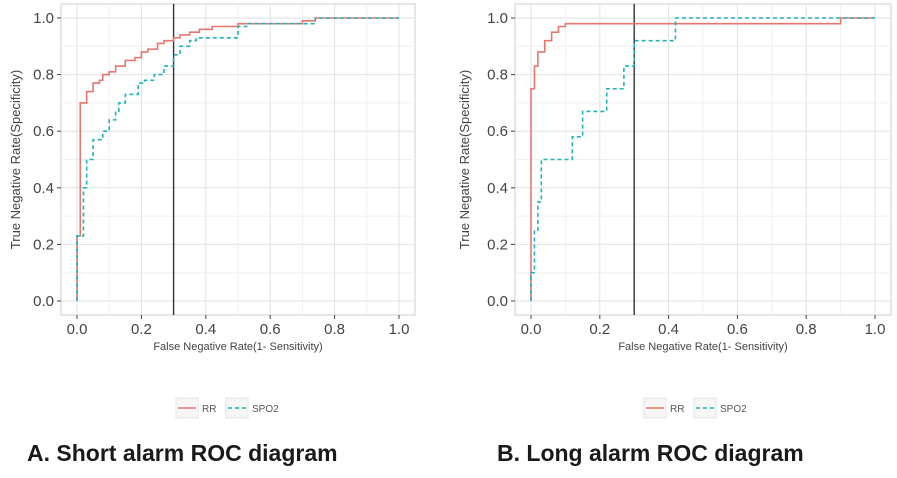 The height and width of the screenshot is (478, 897). What do you see at coordinates (182, 453) in the screenshot?
I see `short-alarm-caption: A. Short alarm ROC diagram` at bounding box center [182, 453].